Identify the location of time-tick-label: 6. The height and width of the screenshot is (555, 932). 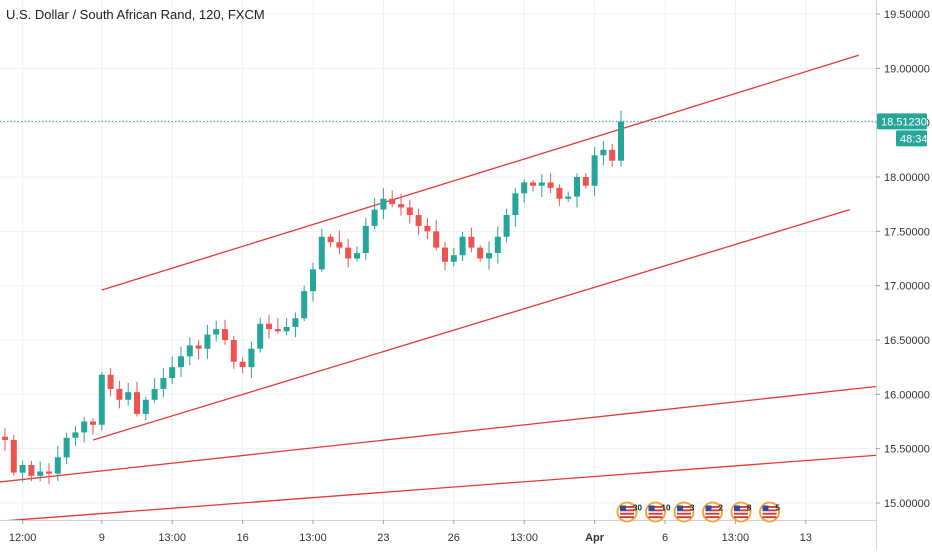
(665, 538).